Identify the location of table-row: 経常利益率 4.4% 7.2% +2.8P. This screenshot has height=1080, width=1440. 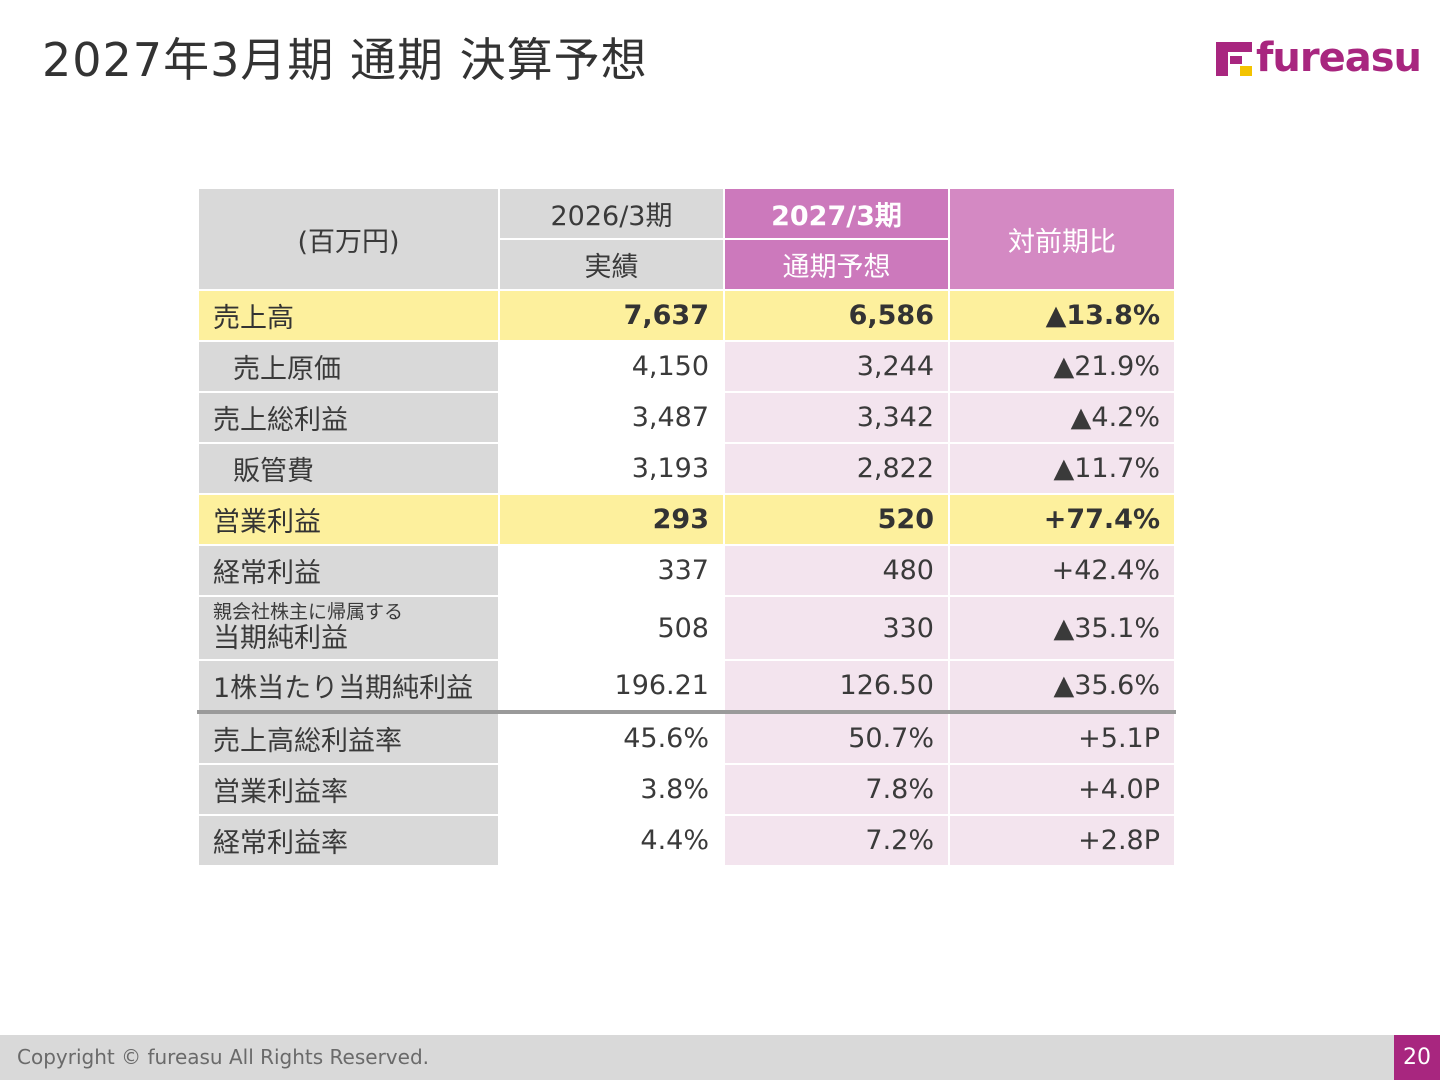
(686, 840).